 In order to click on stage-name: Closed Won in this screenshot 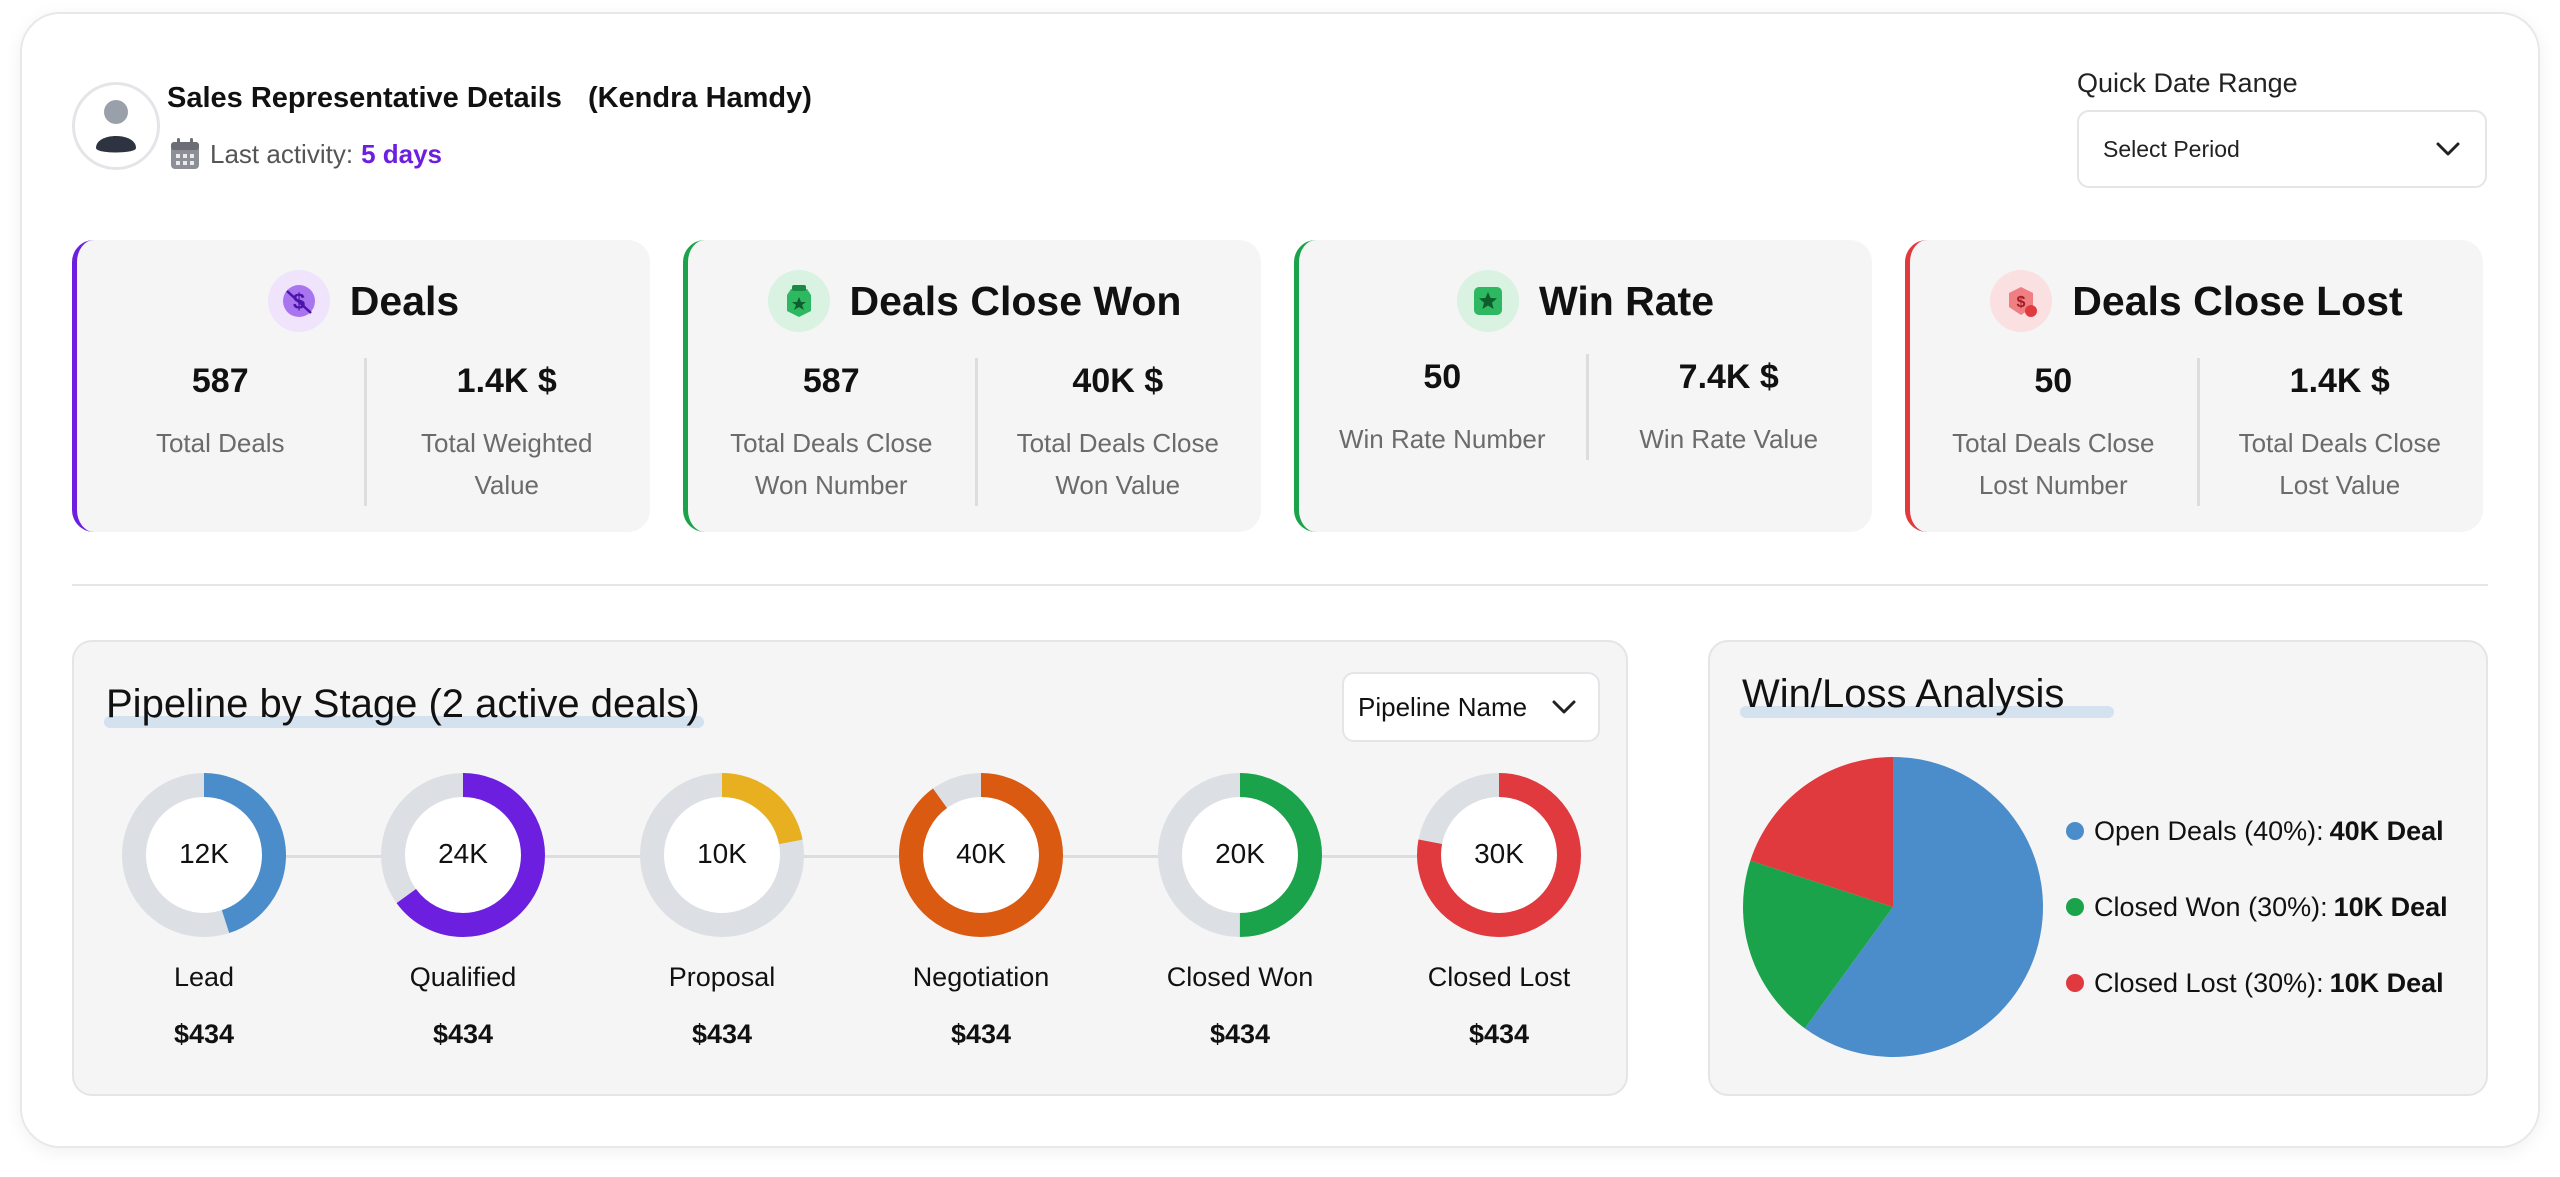, I will do `click(1240, 977)`.